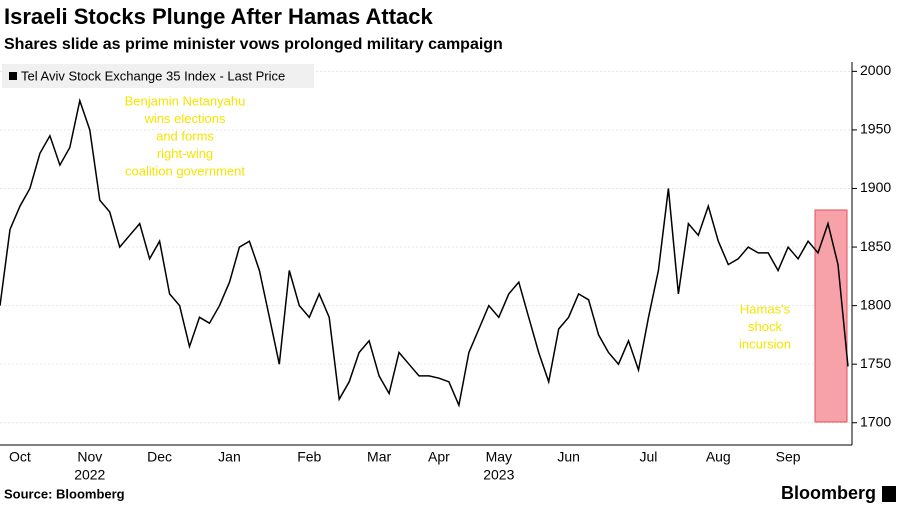 Image resolution: width=900 pixels, height=506 pixels. Describe the element at coordinates (185, 135) in the screenshot. I see `annotation: and forms` at that location.